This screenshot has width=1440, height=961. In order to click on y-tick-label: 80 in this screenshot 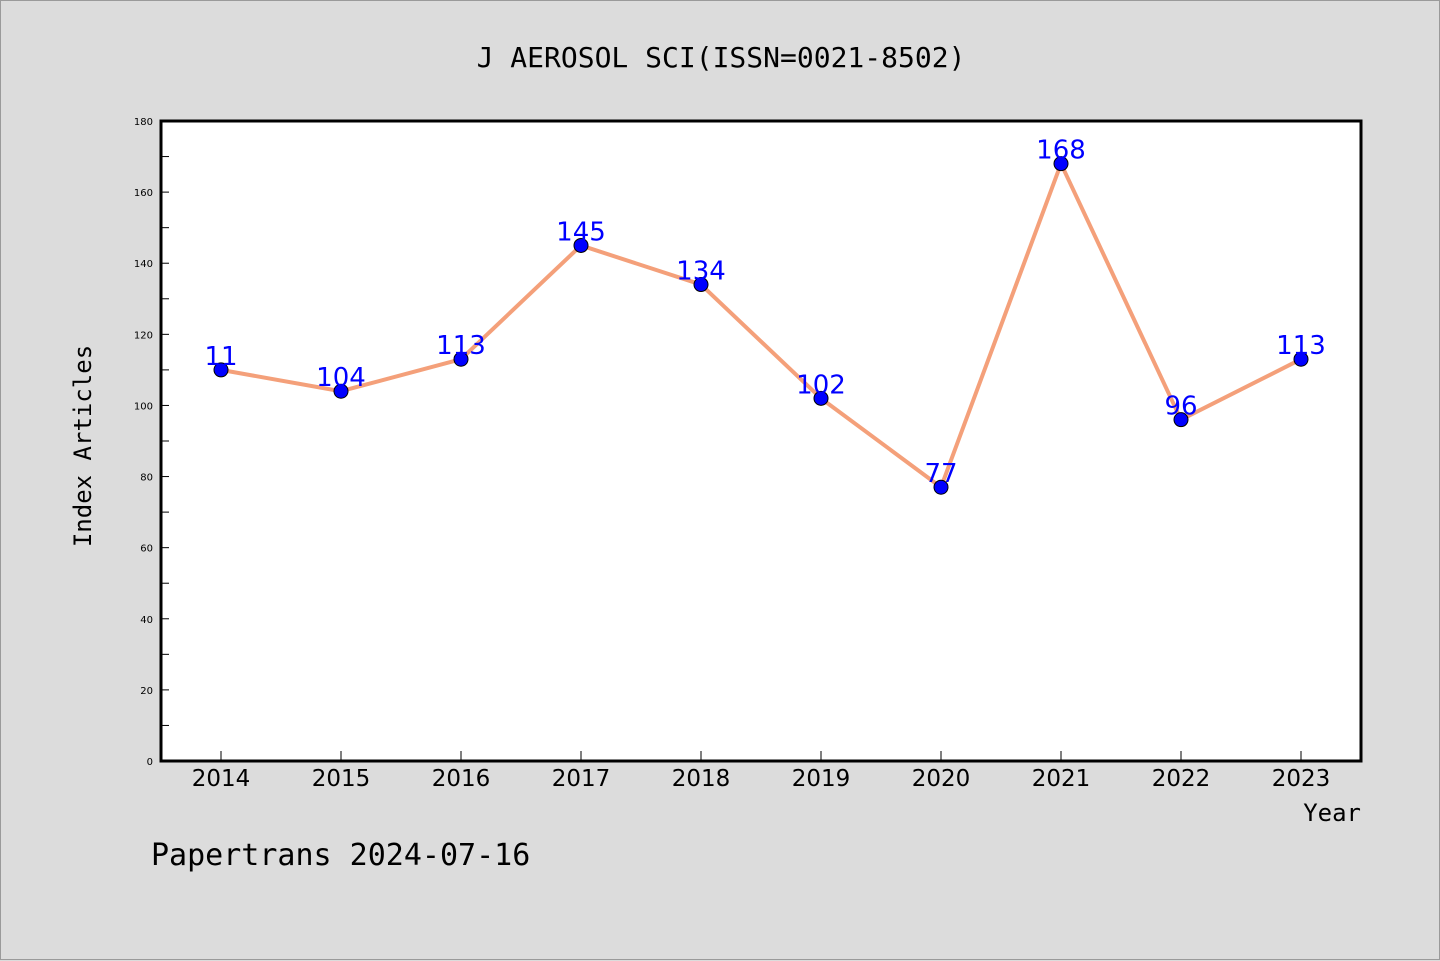, I will do `click(146, 478)`.